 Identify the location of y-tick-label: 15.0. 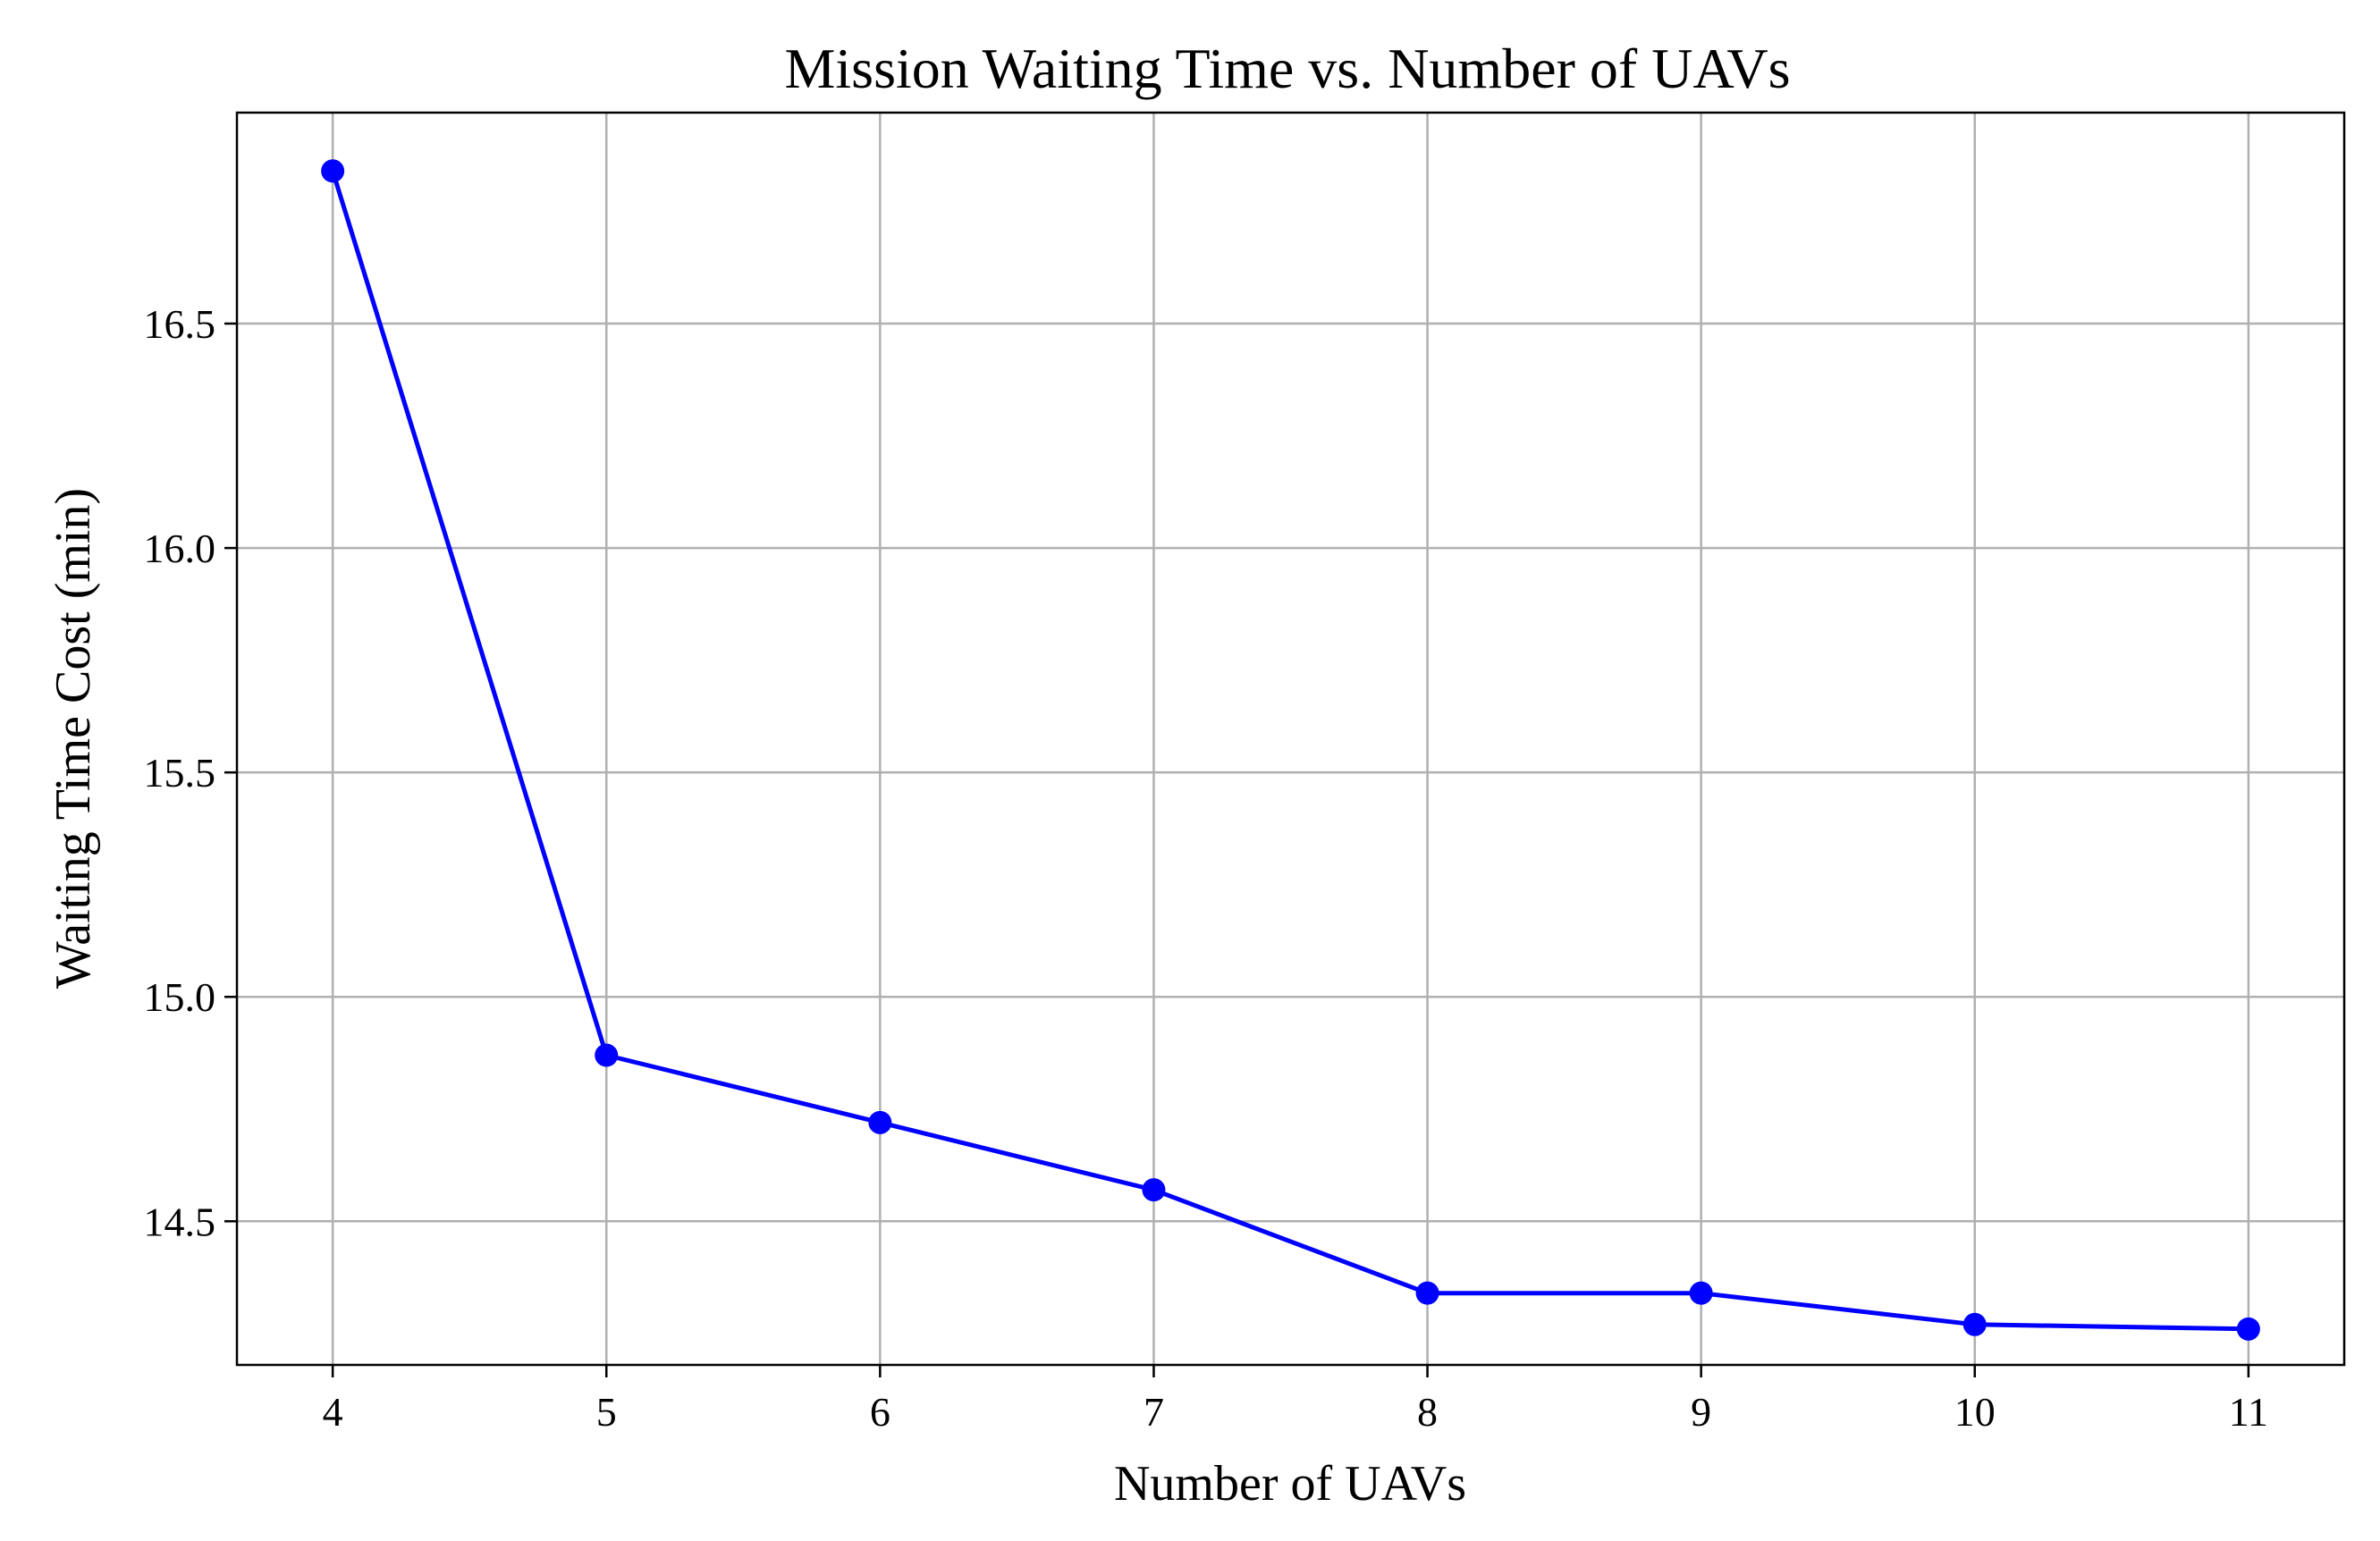
(180, 997).